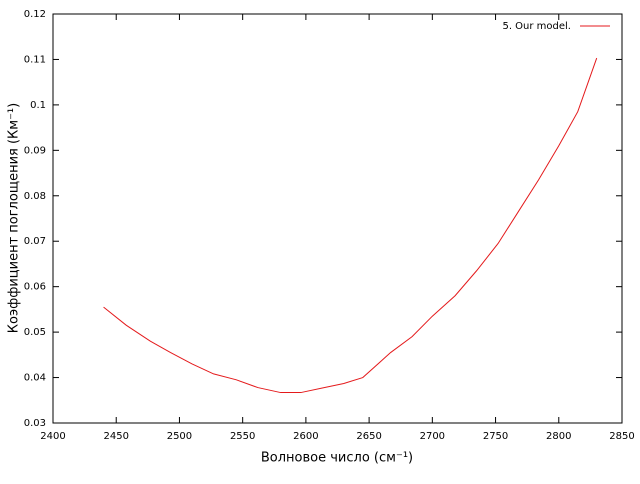 The width and height of the screenshot is (640, 484). I want to click on x-tick-label: 2500, so click(179, 436).